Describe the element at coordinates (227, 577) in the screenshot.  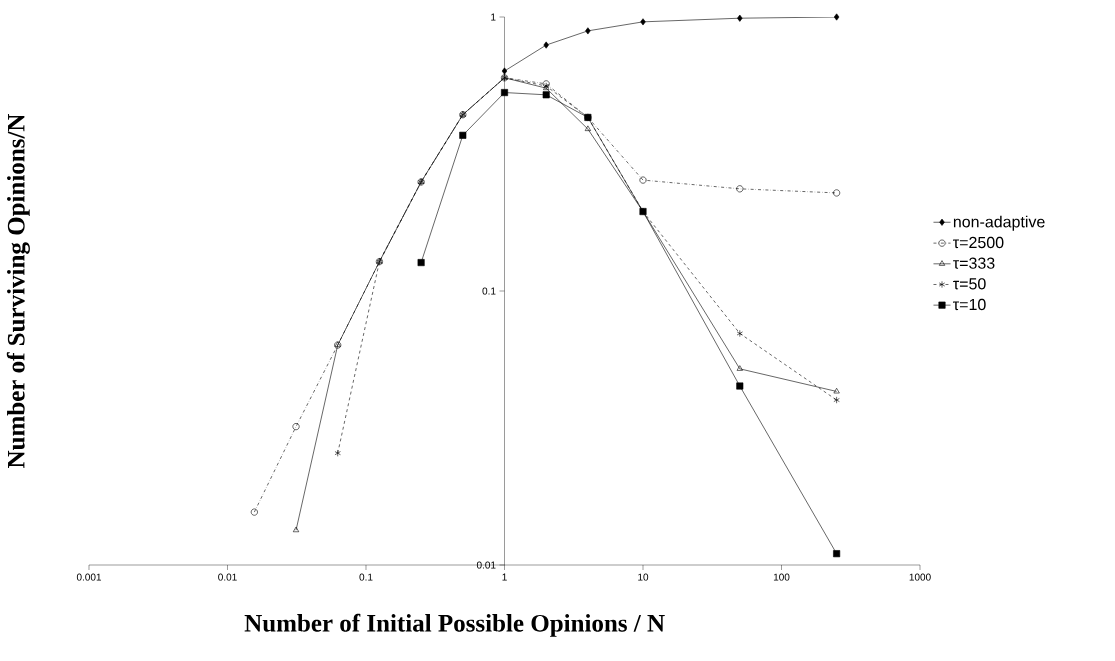
I see `x-tick-label: 0.01` at that location.